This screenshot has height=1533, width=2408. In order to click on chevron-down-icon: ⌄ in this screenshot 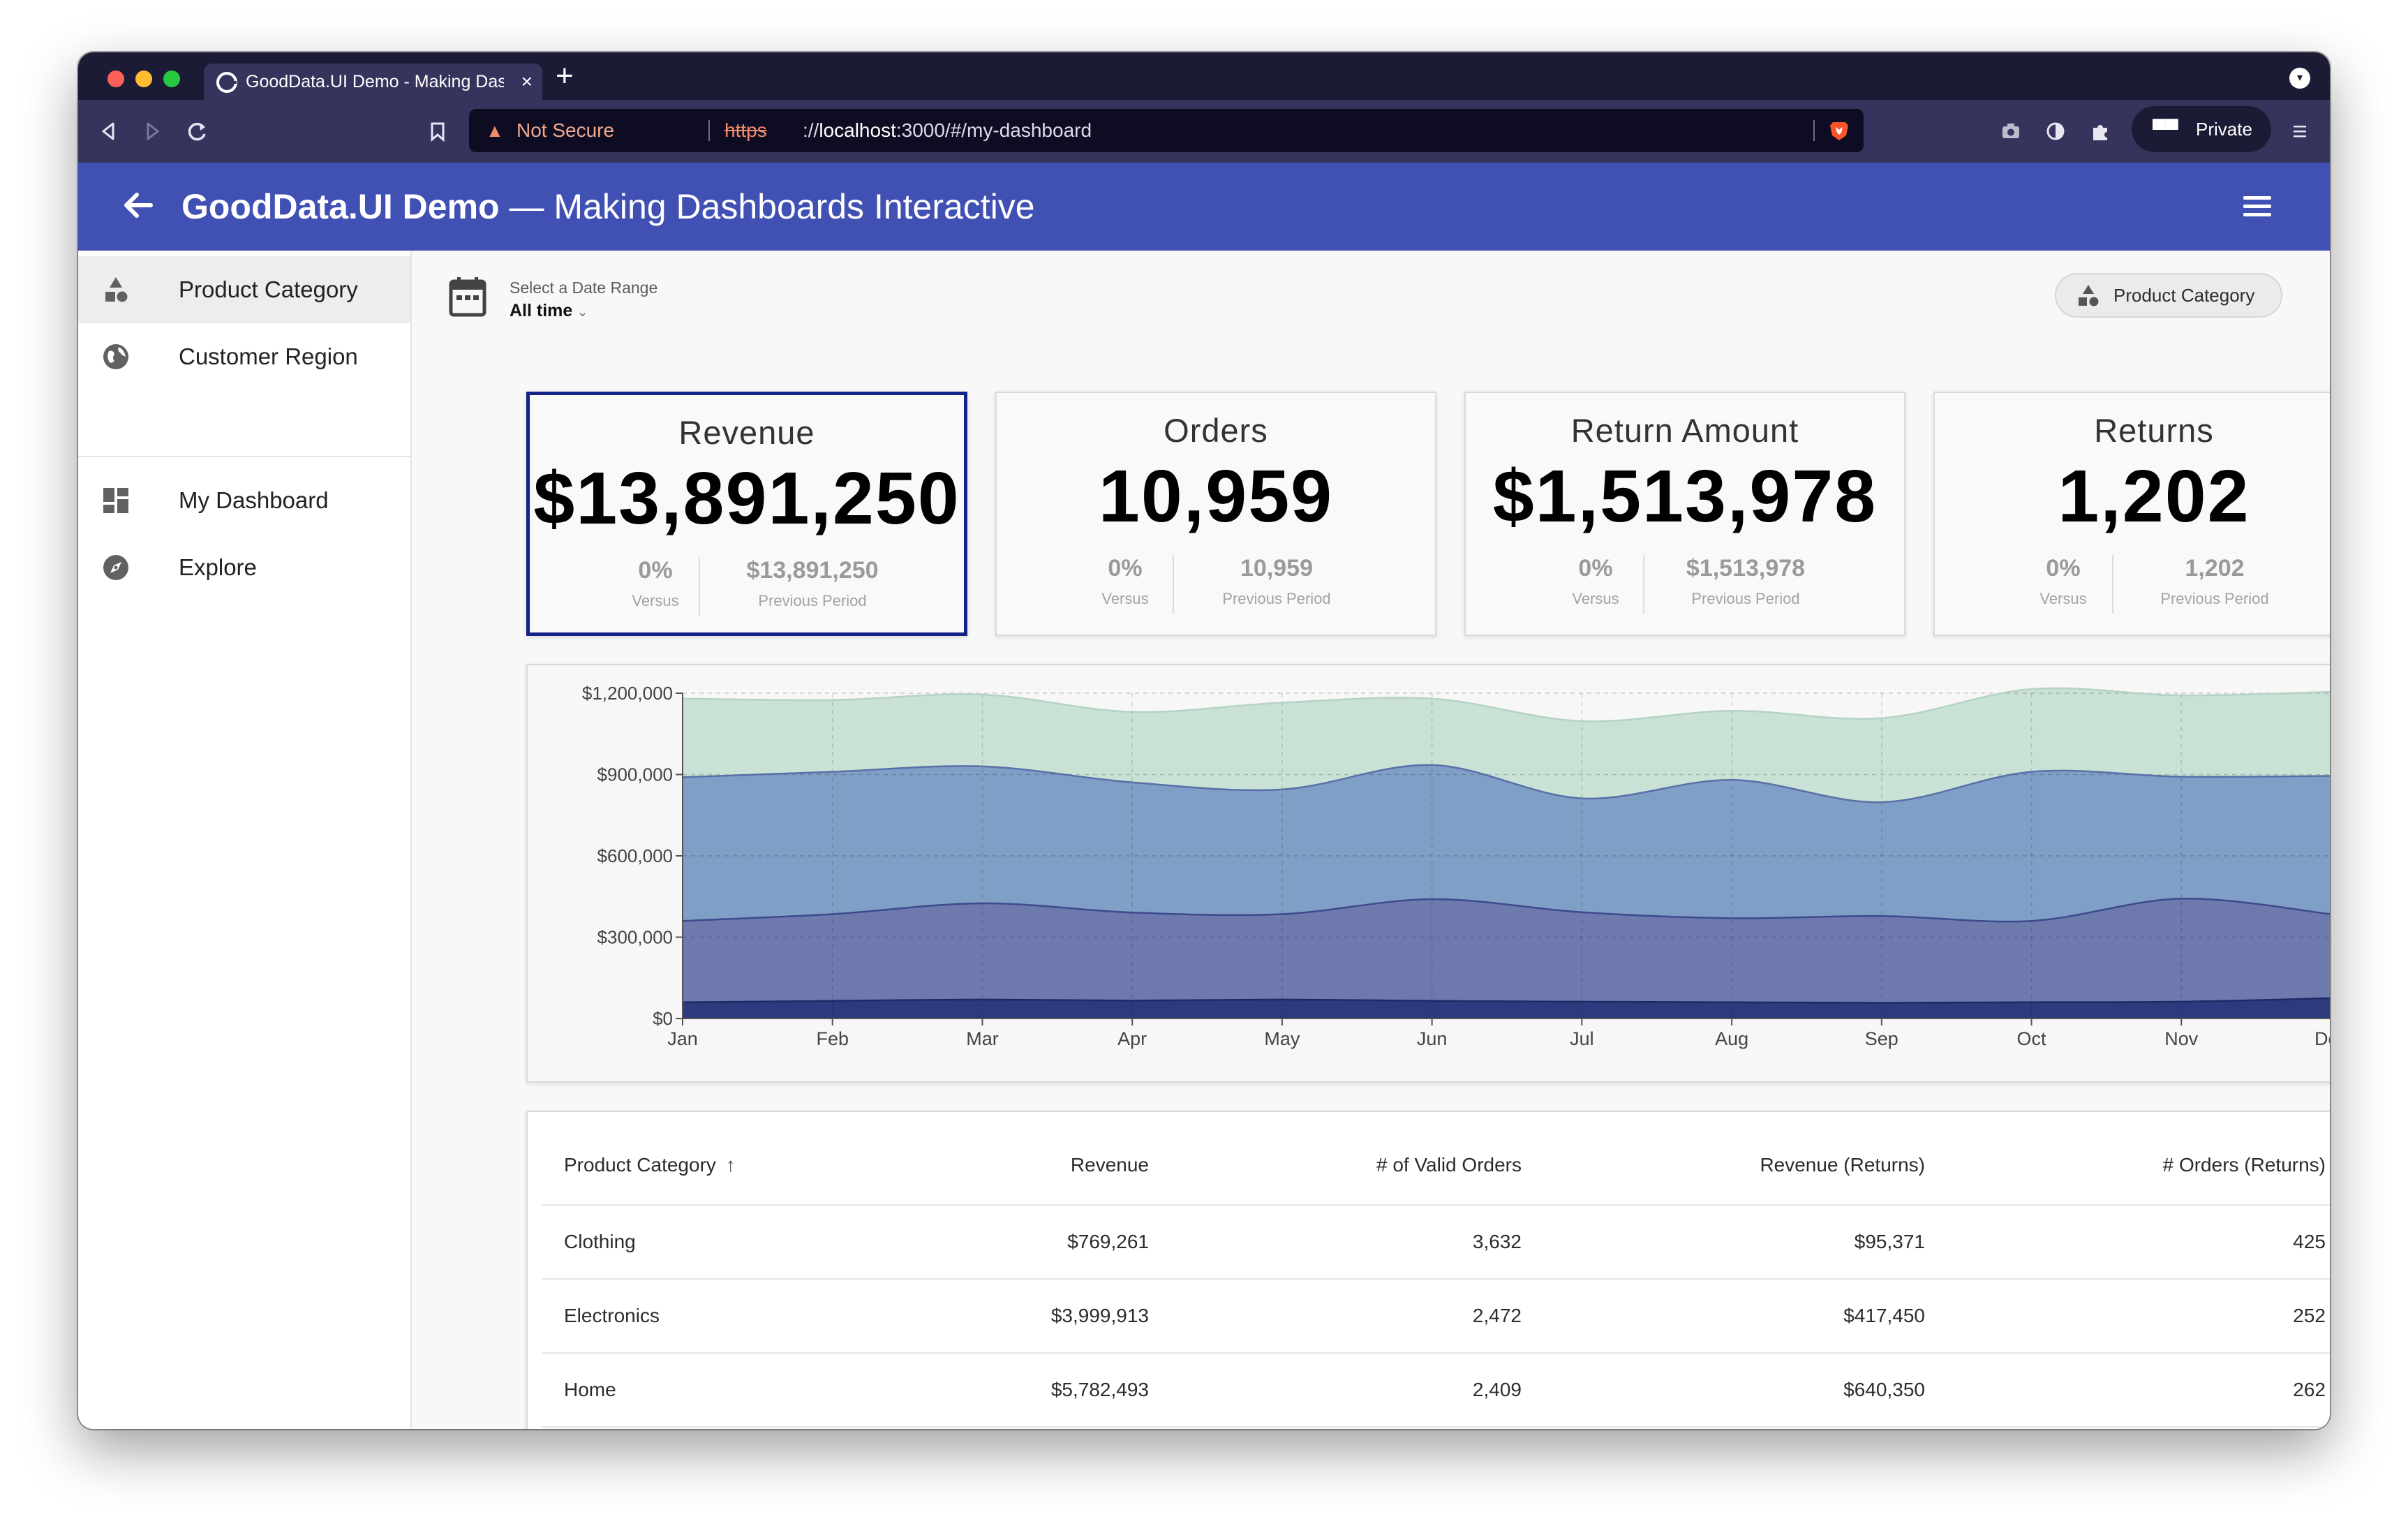, I will do `click(583, 312)`.